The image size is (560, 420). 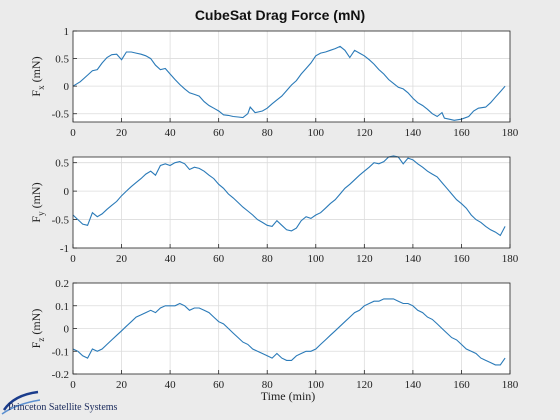 I want to click on logo-text: Princeton Satellite Systems, so click(x=63, y=407).